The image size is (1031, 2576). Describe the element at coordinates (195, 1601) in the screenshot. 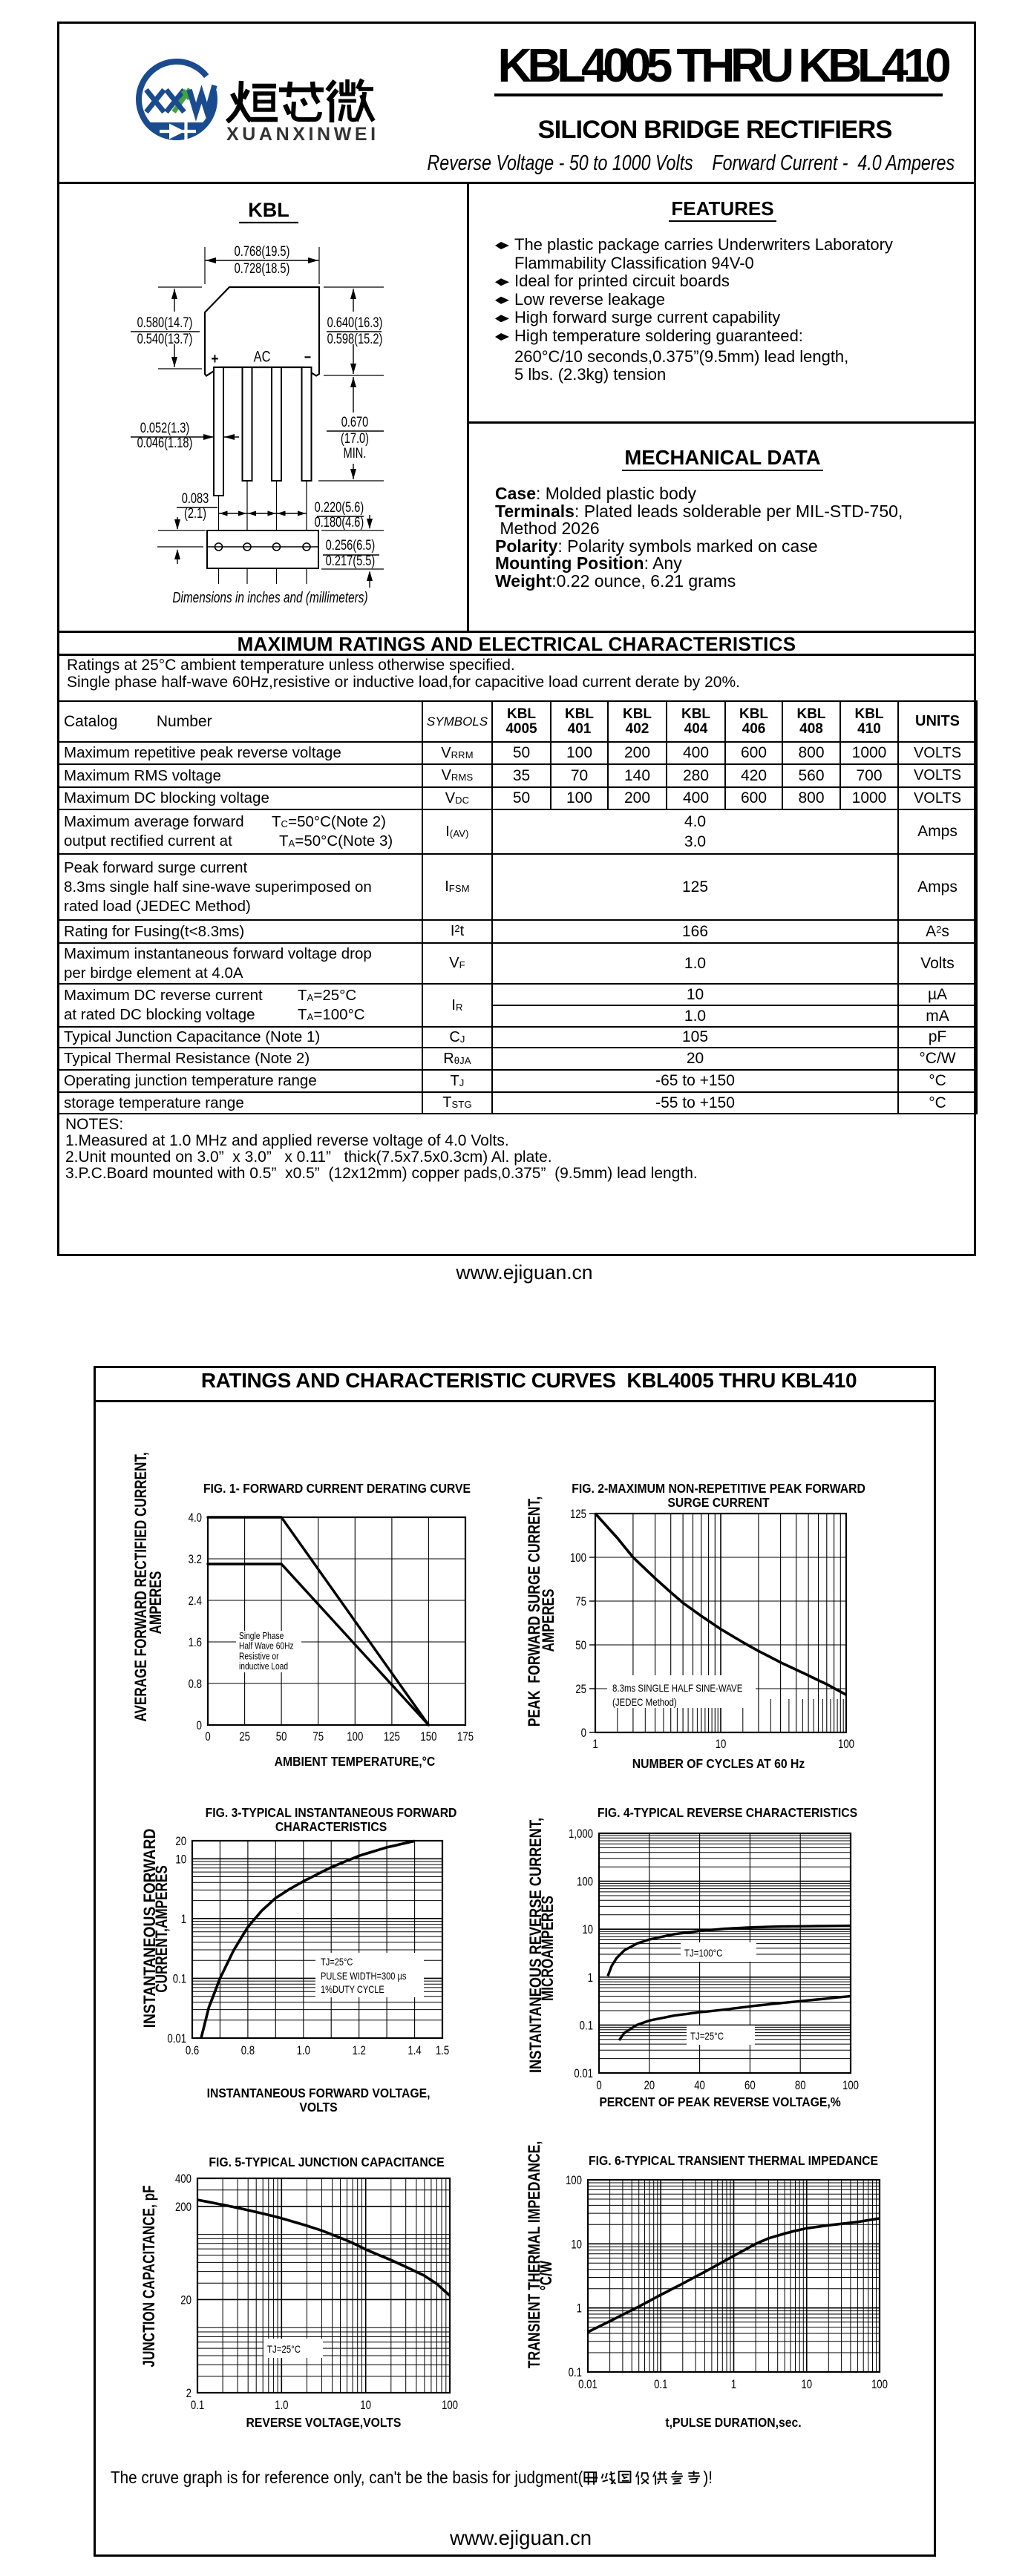

I see `svg-text: 2.4` at that location.